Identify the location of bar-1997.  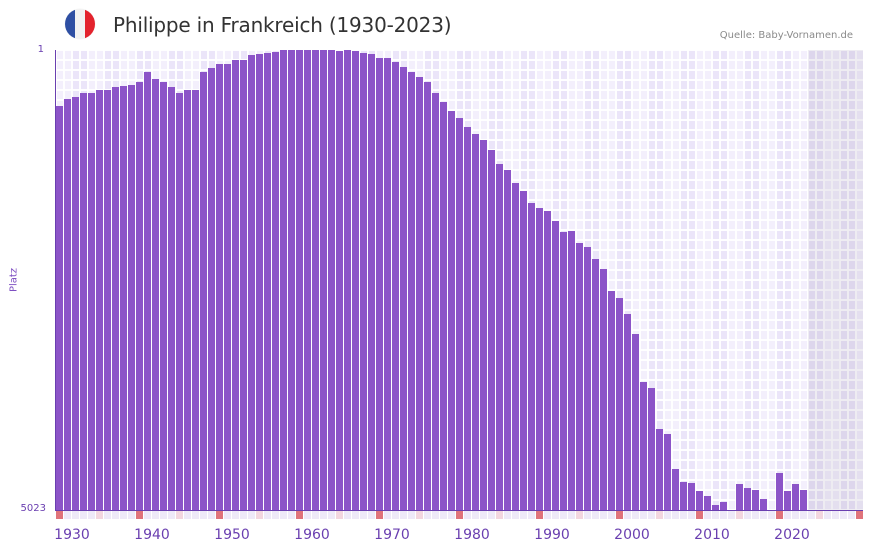
(595, 384).